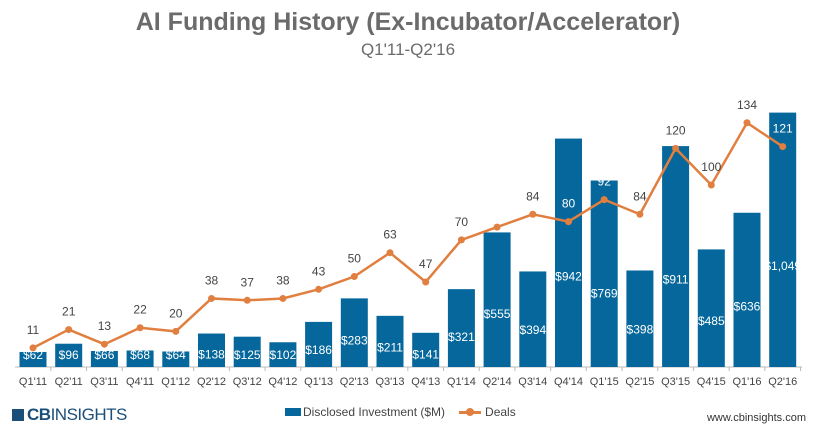 This screenshot has width=816, height=432. What do you see at coordinates (470, 411) in the screenshot?
I see `legend-line-swatch` at bounding box center [470, 411].